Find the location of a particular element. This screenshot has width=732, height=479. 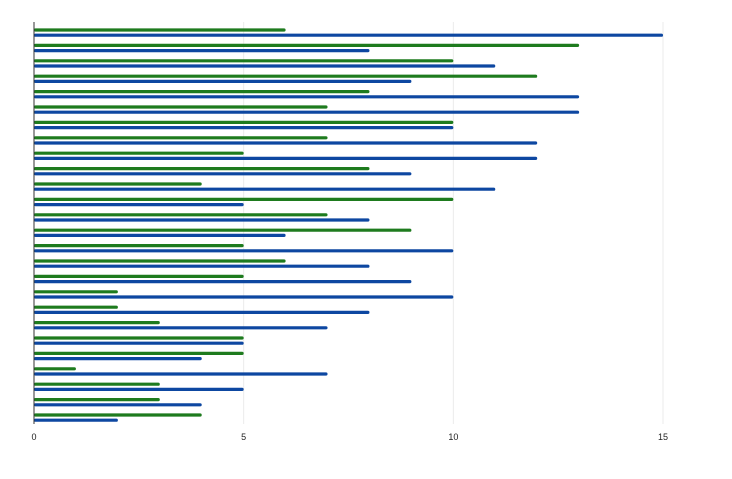

x-tick-label-0: 0 is located at coordinates (33, 437).